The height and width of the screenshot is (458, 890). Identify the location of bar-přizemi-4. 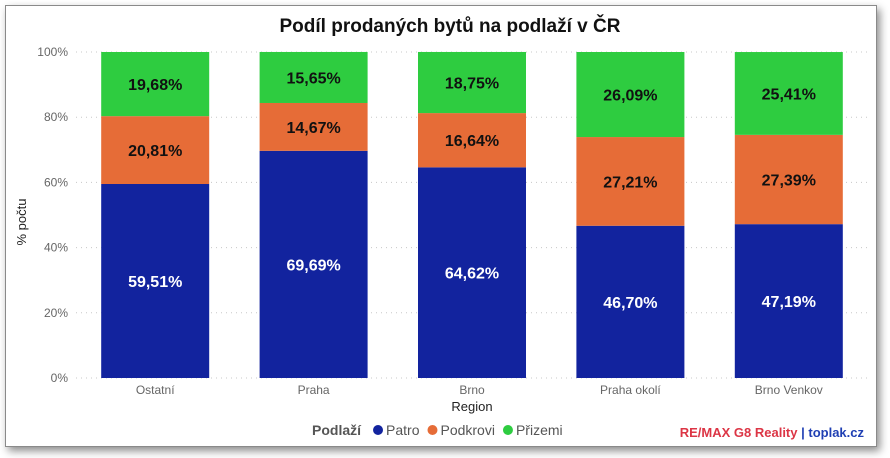
(788, 93).